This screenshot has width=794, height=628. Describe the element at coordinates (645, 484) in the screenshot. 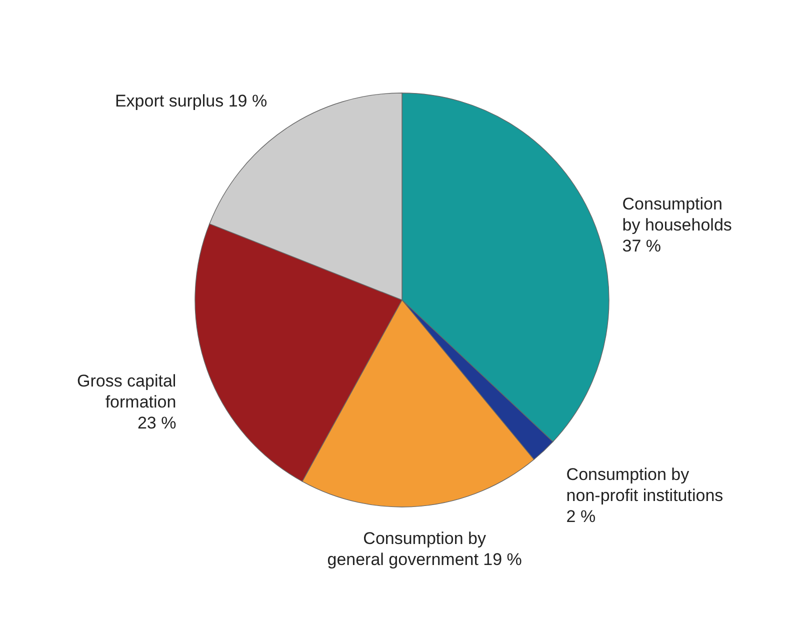

I see `slice-label: Consumption by non-profit institutions` at that location.